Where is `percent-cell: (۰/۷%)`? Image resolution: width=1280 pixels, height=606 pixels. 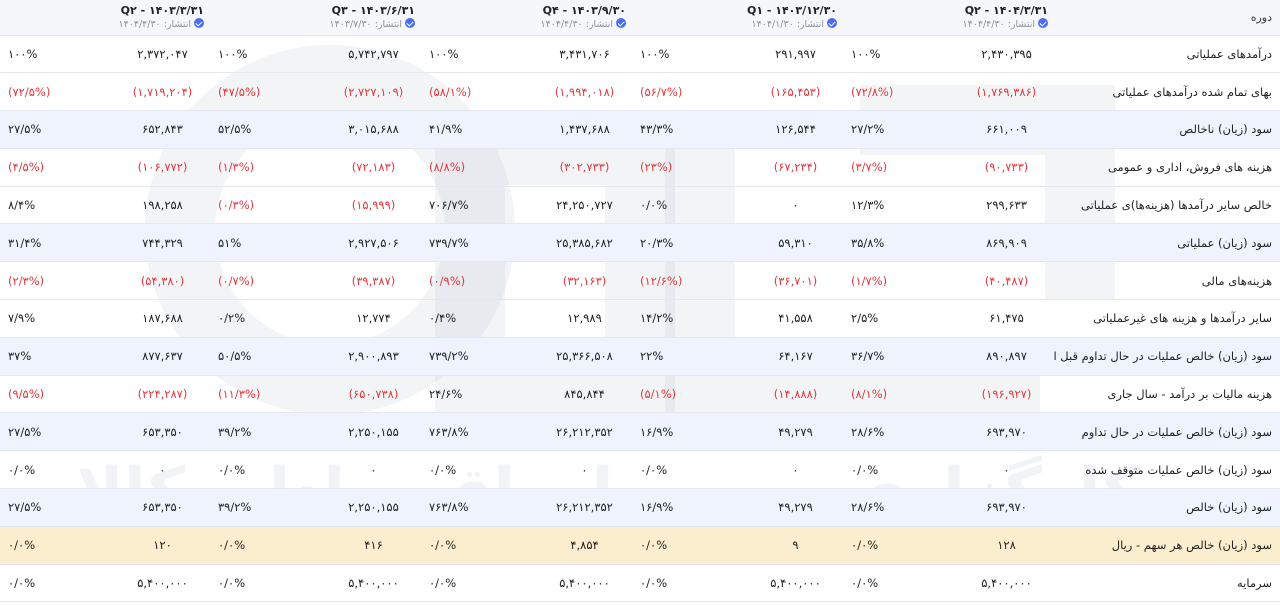
percent-cell: (۰/۷%) is located at coordinates (236, 280).